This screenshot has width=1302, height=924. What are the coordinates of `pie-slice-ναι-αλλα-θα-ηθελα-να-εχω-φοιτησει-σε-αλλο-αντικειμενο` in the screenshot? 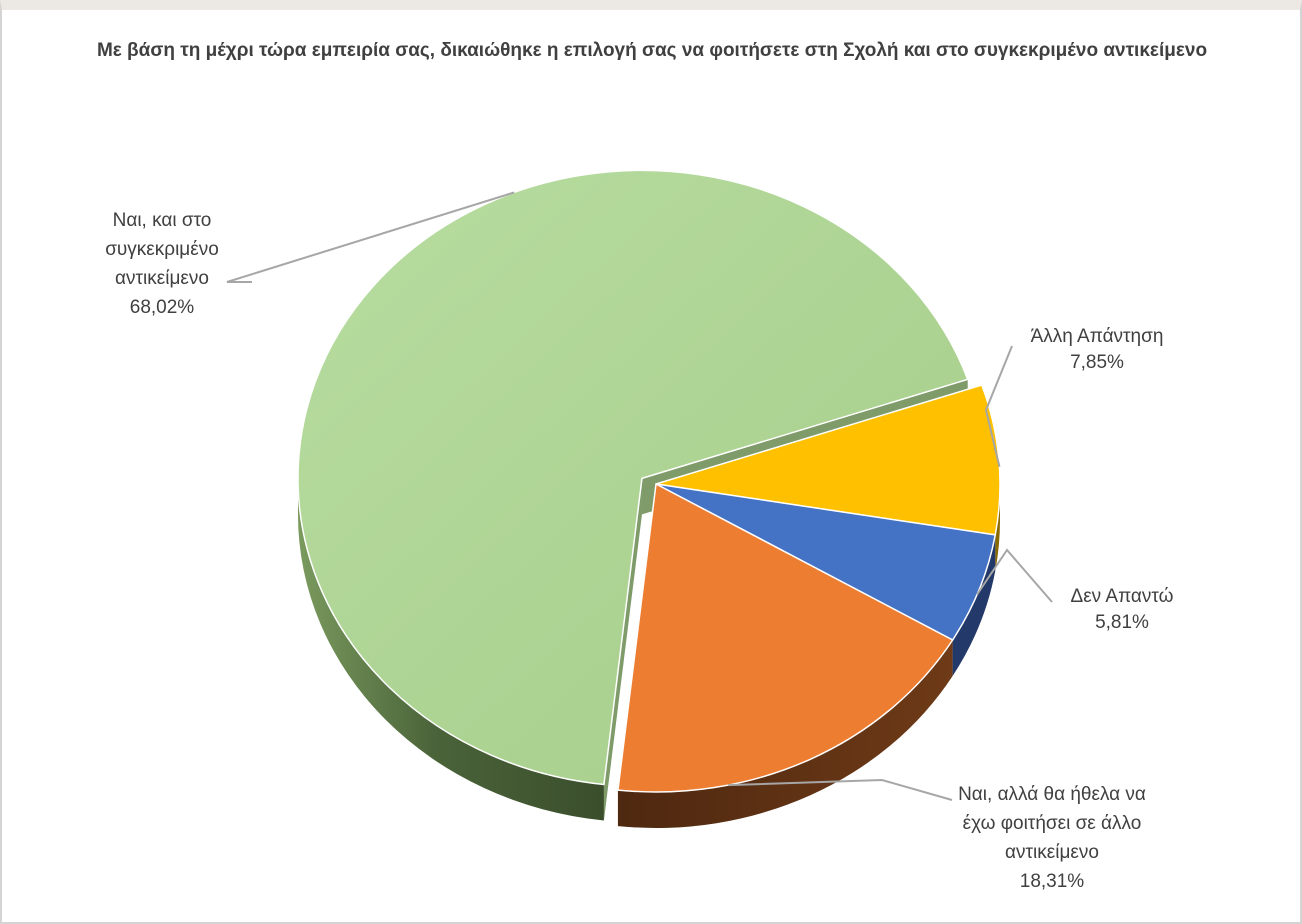 It's located at (785, 637).